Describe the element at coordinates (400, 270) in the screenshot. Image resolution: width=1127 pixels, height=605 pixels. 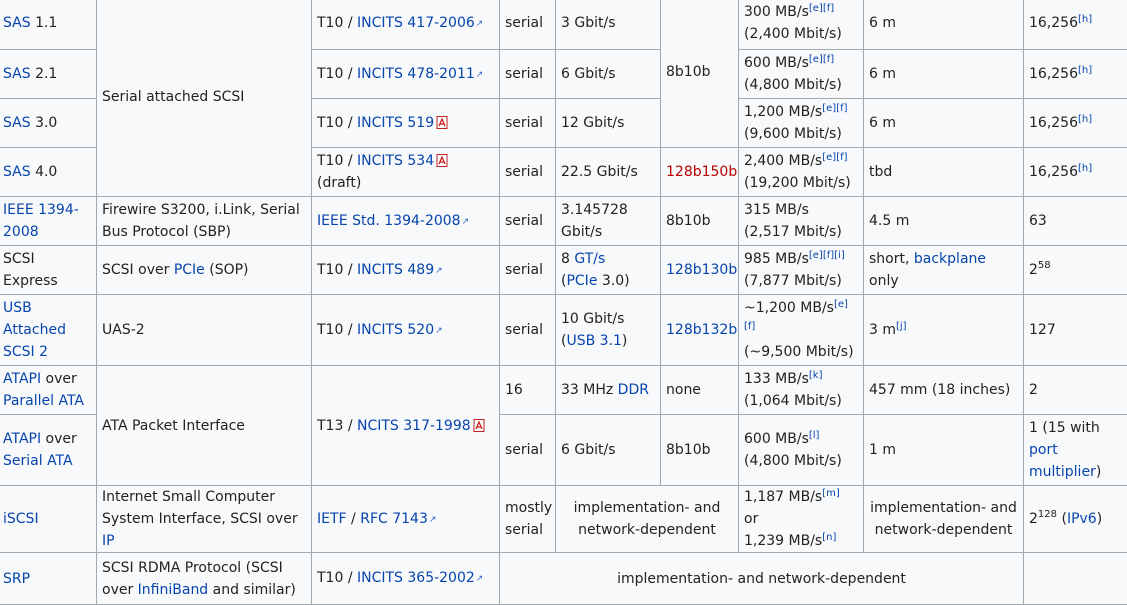
I see `standard-link: INCITS 489` at that location.